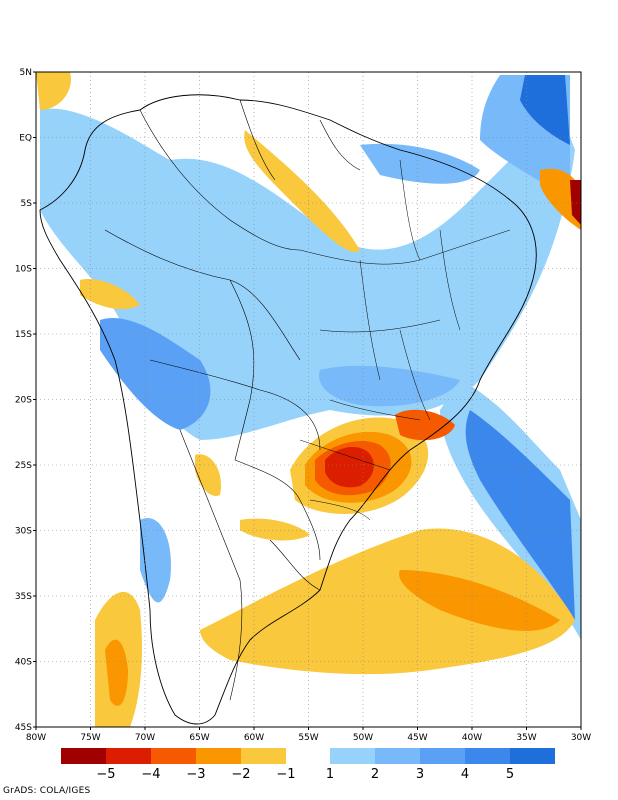 This screenshot has height=800, width=618. Describe the element at coordinates (27, 204) in the screenshot. I see `lat-tick-label: 5S` at that location.